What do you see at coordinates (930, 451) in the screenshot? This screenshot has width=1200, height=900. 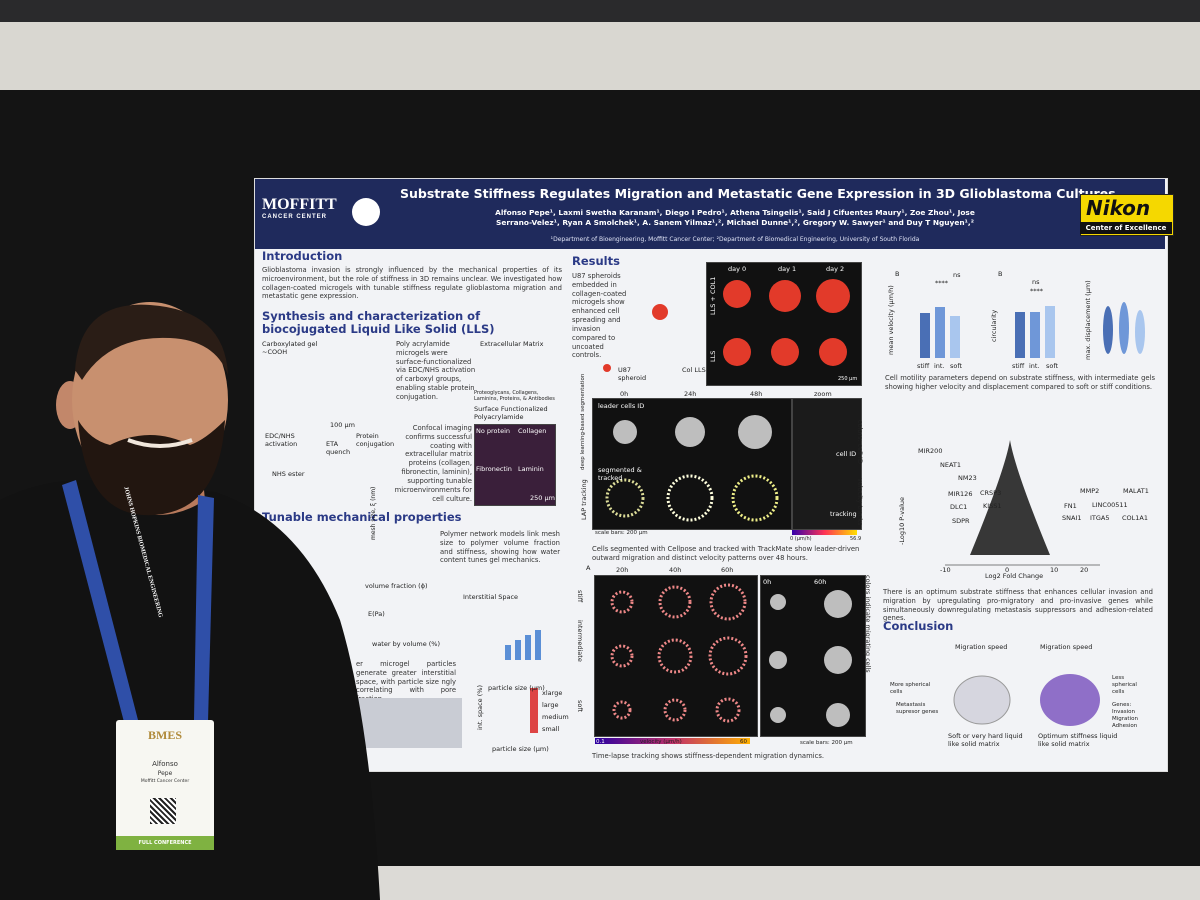 I see `figure-label: MIR200` at bounding box center [930, 451].